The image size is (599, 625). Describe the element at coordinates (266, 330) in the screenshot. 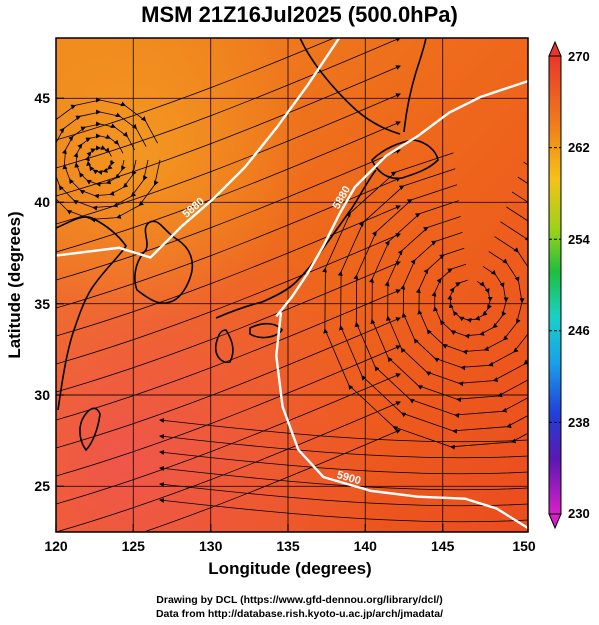

I see `japan-shikoku` at that location.